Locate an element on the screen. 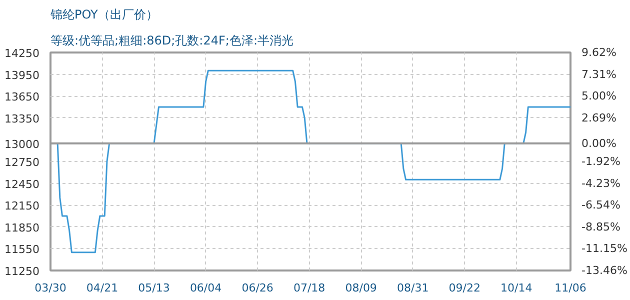 The image size is (630, 300). y2-tick-label: 2.69% is located at coordinates (599, 117).